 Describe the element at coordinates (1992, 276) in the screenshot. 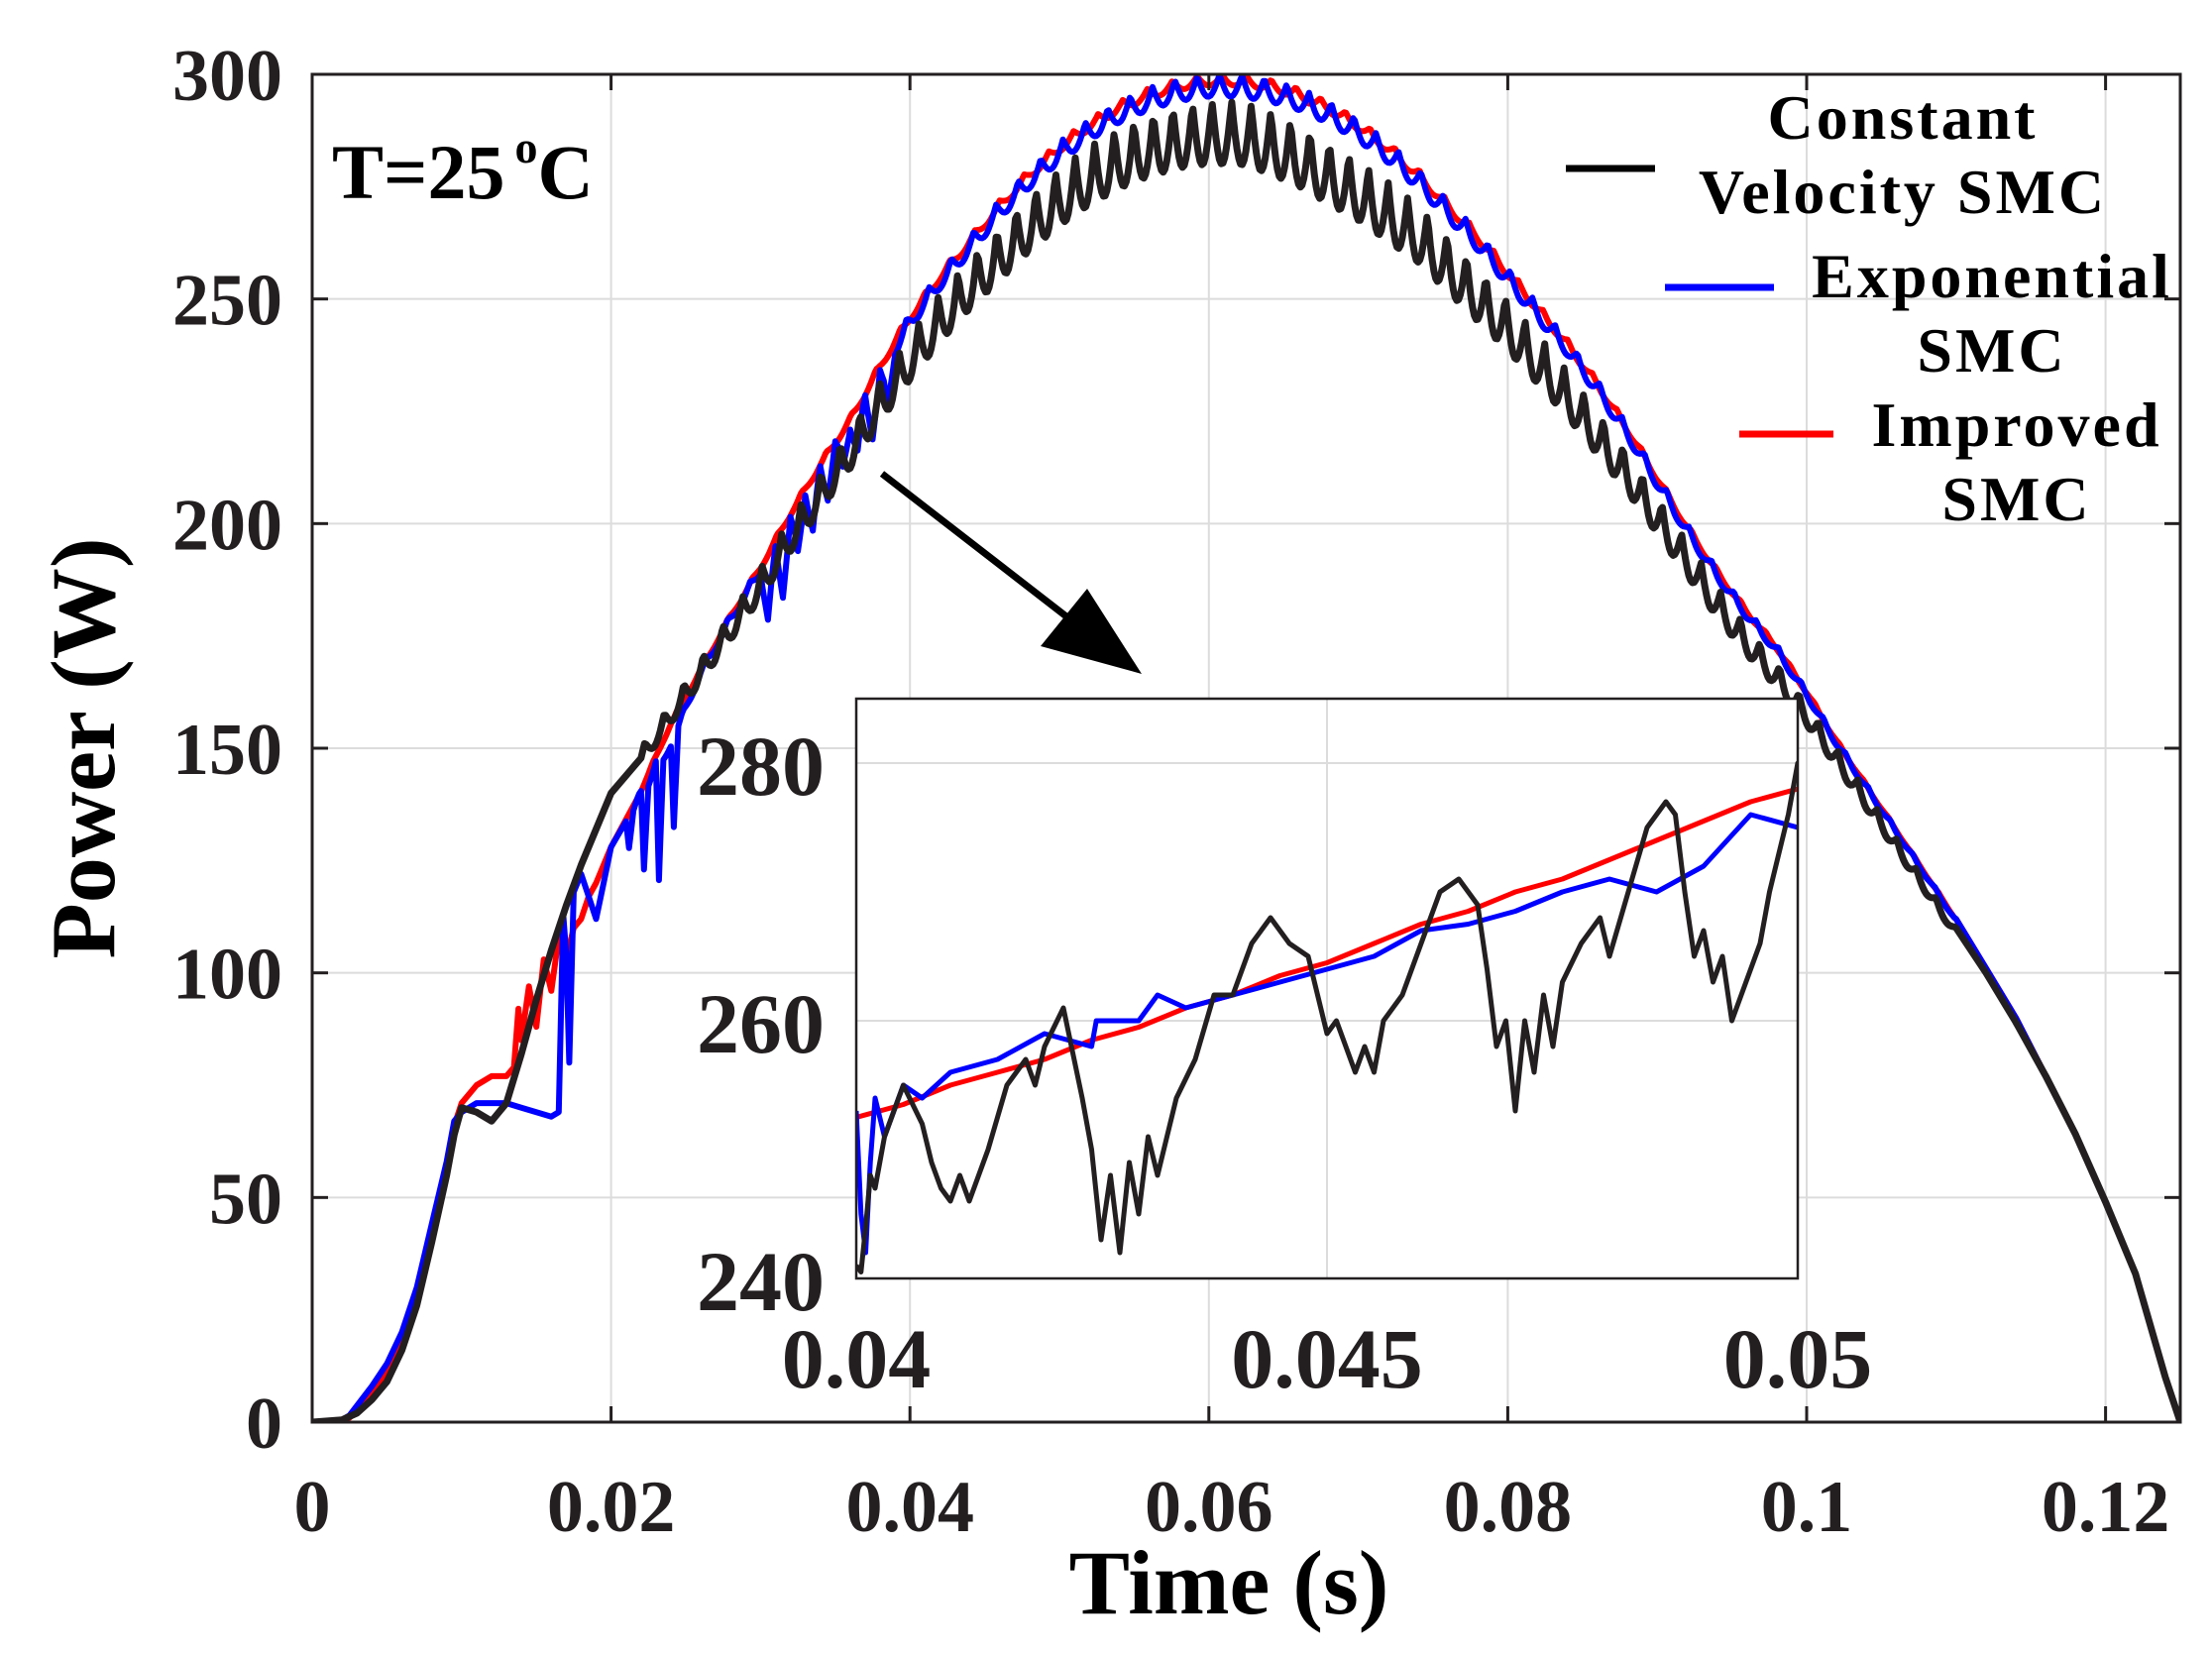

I see `legend-label-exponential: Exponential` at that location.